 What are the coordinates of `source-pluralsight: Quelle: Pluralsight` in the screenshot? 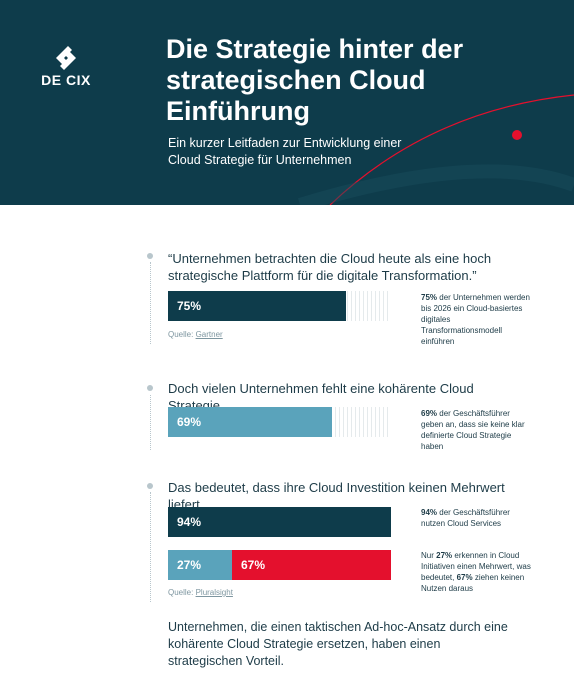 It's located at (200, 592).